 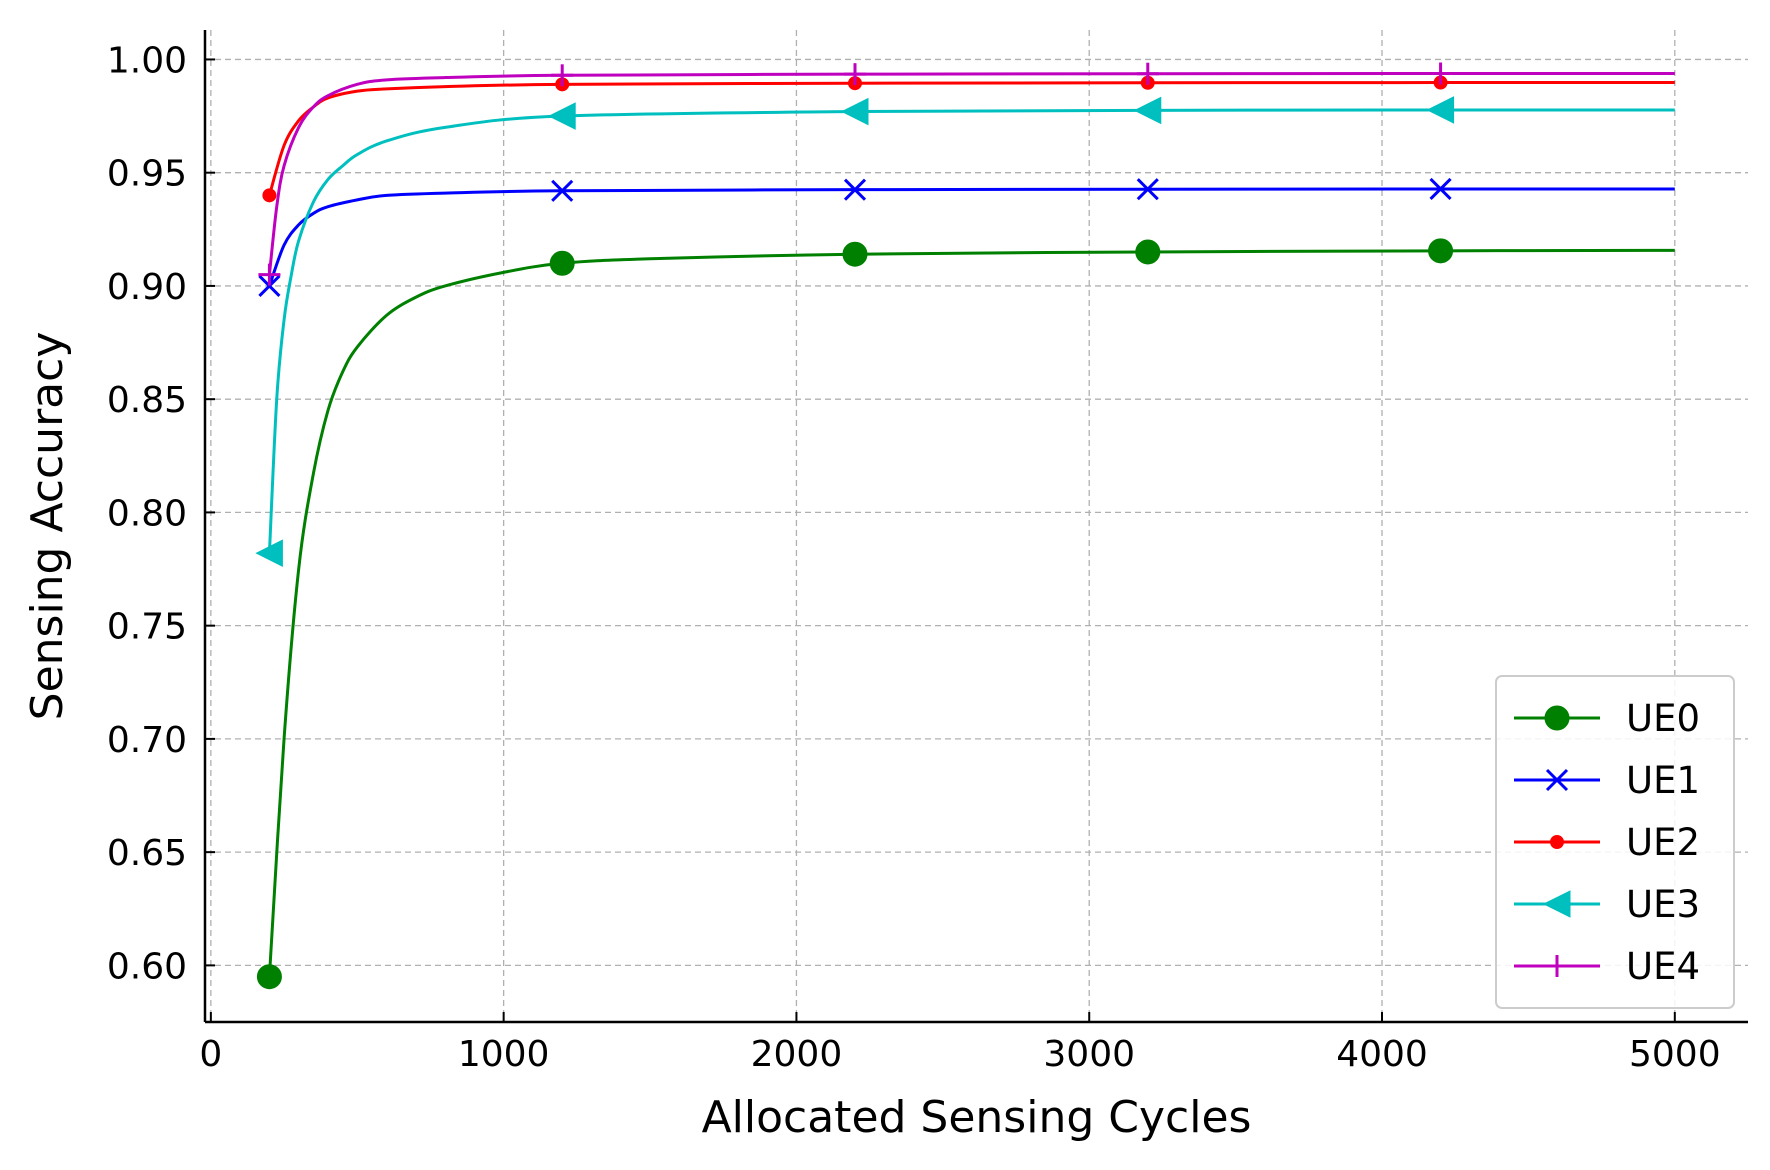 What do you see at coordinates (147, 60) in the screenshot?
I see `y-tick-label: 1.00` at bounding box center [147, 60].